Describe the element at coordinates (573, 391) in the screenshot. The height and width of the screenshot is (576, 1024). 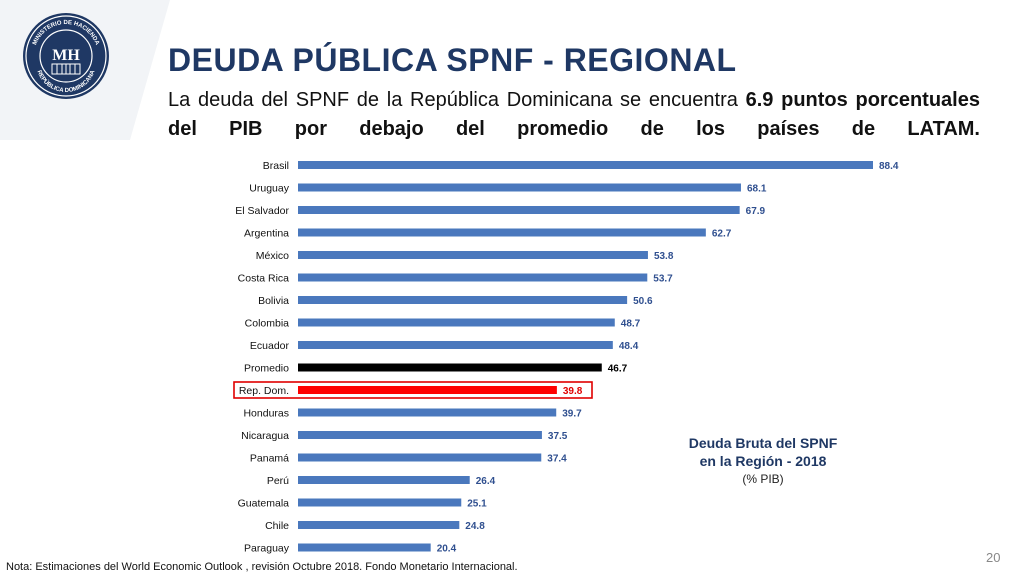
I see `value-label: 39.8` at that location.